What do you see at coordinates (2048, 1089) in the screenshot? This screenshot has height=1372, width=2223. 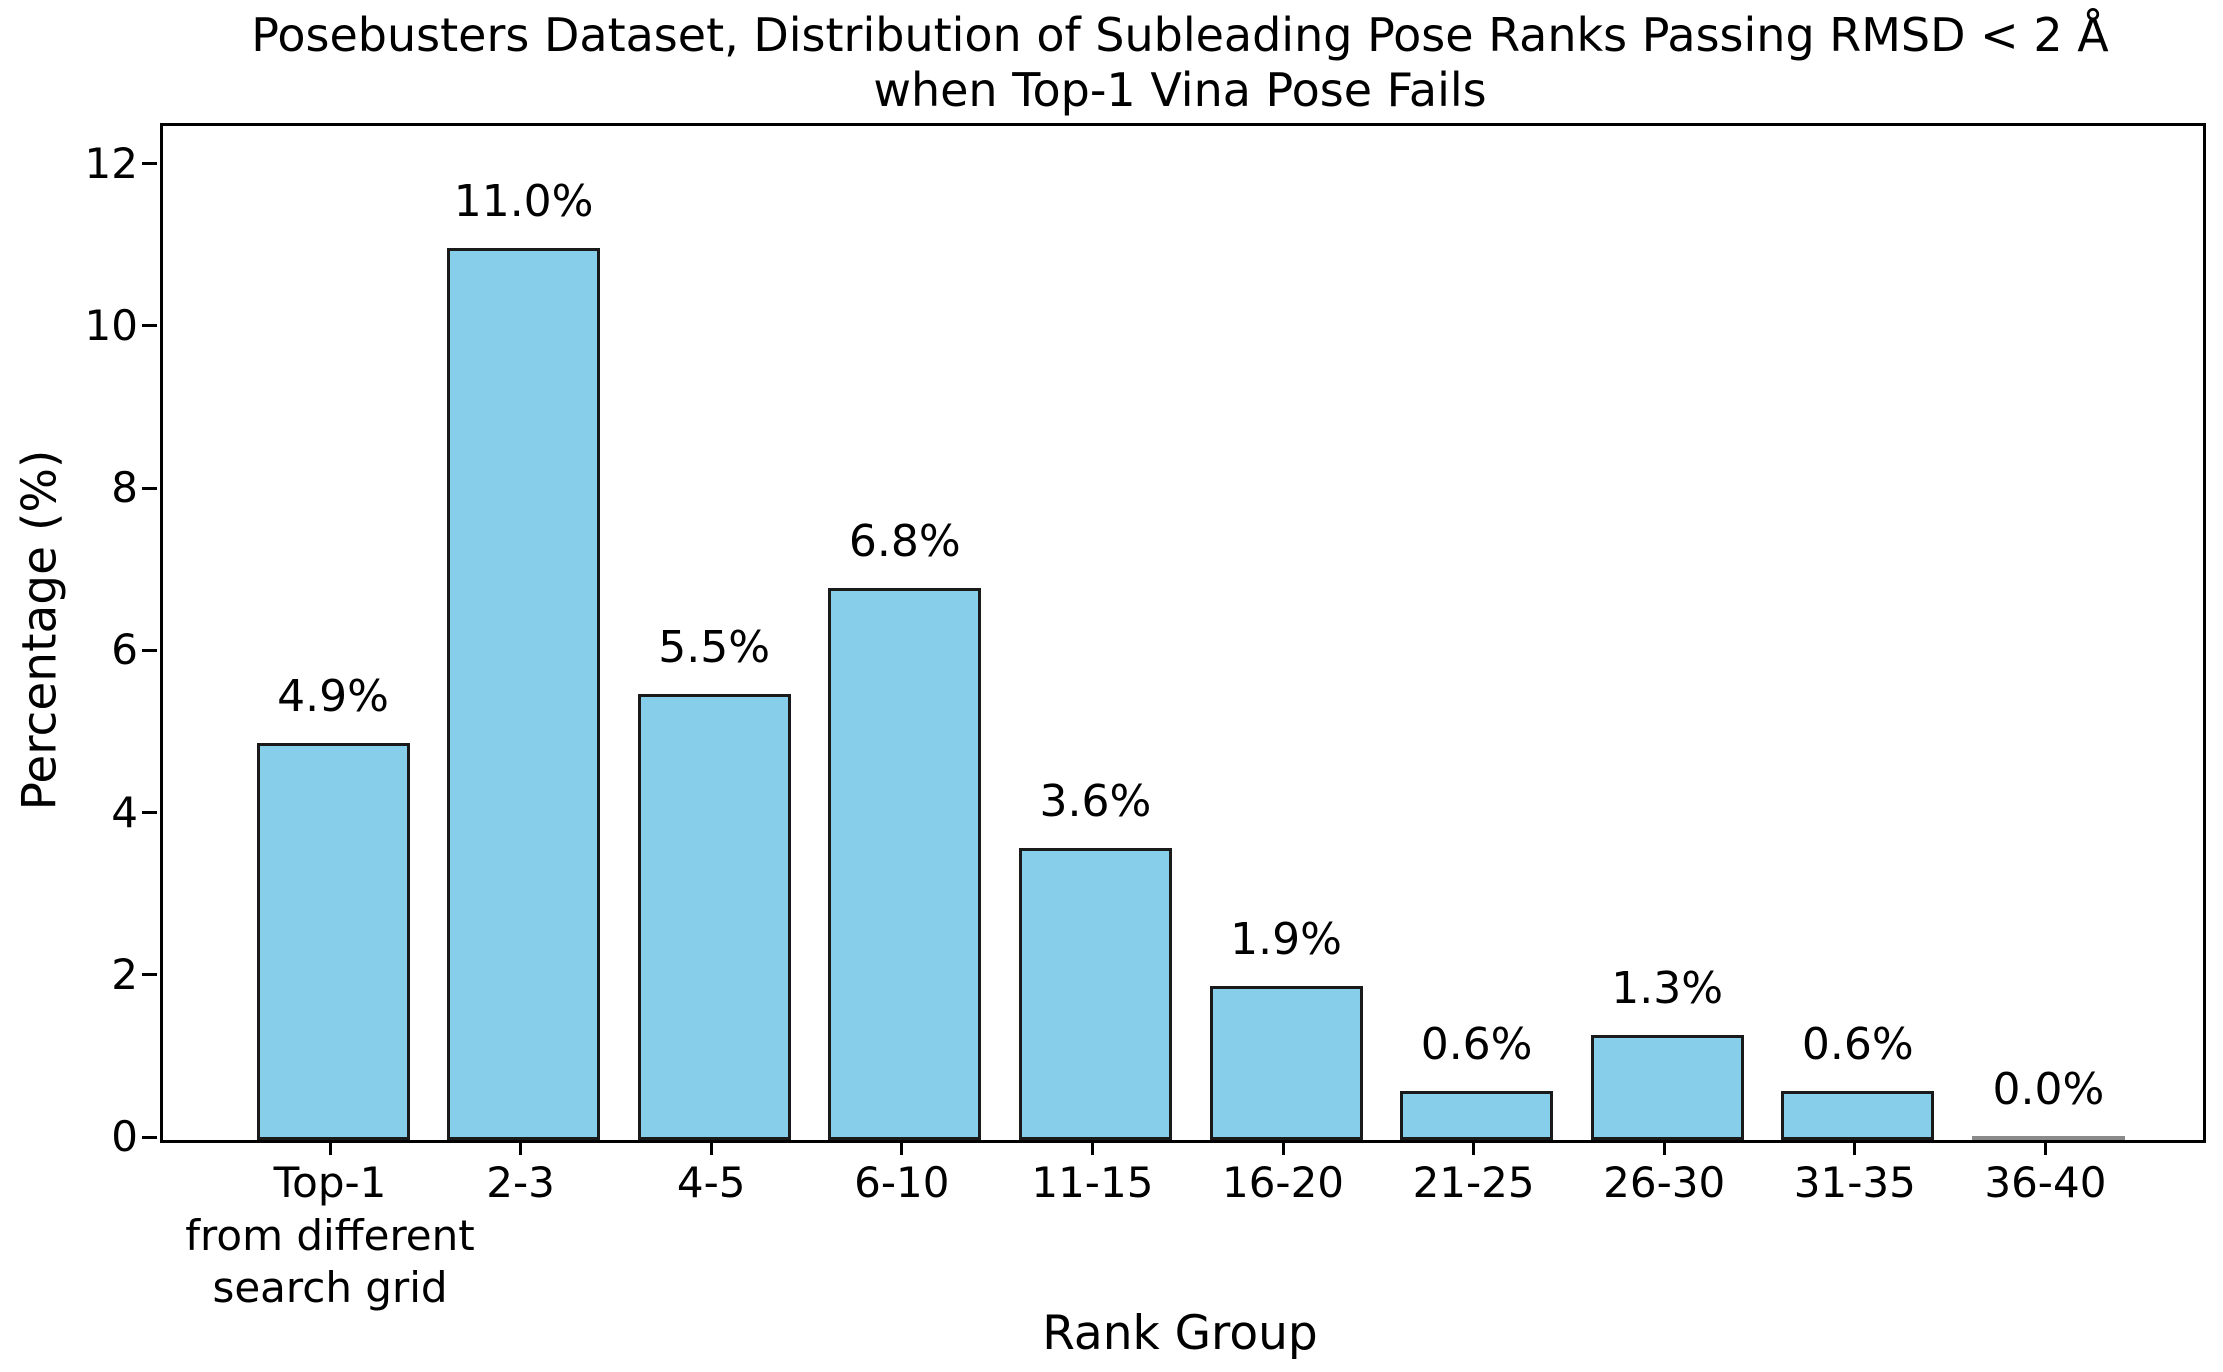 I see `bar-value-label: 0.0%` at bounding box center [2048, 1089].